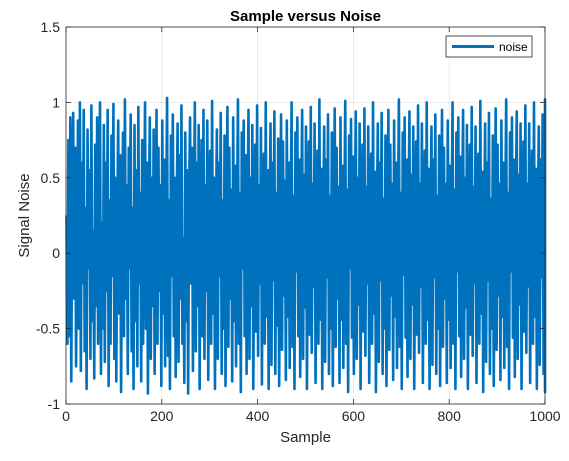 The height and width of the screenshot is (461, 569). What do you see at coordinates (56, 253) in the screenshot?
I see `y-tick-label: 0` at bounding box center [56, 253].